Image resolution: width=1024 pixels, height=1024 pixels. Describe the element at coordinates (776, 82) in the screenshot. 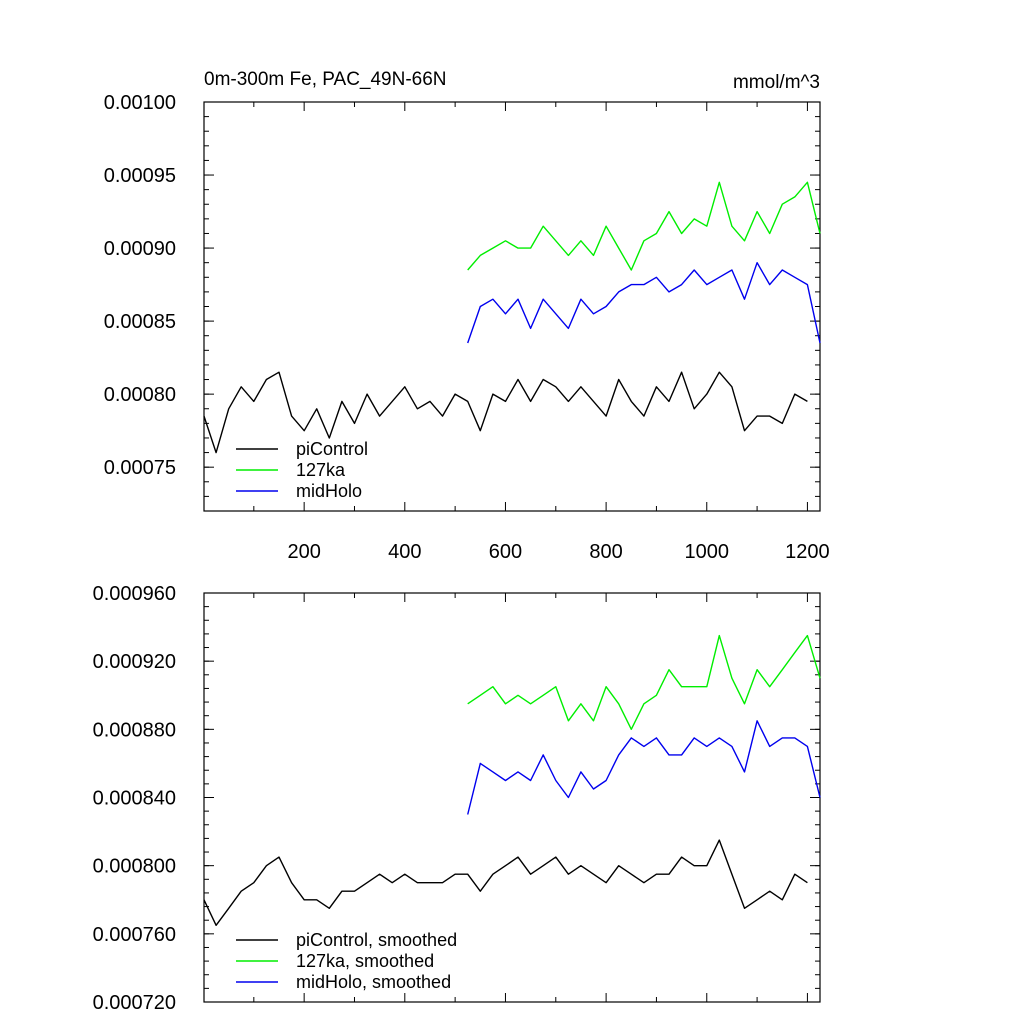

I see `units-label: mmol/m^3` at that location.